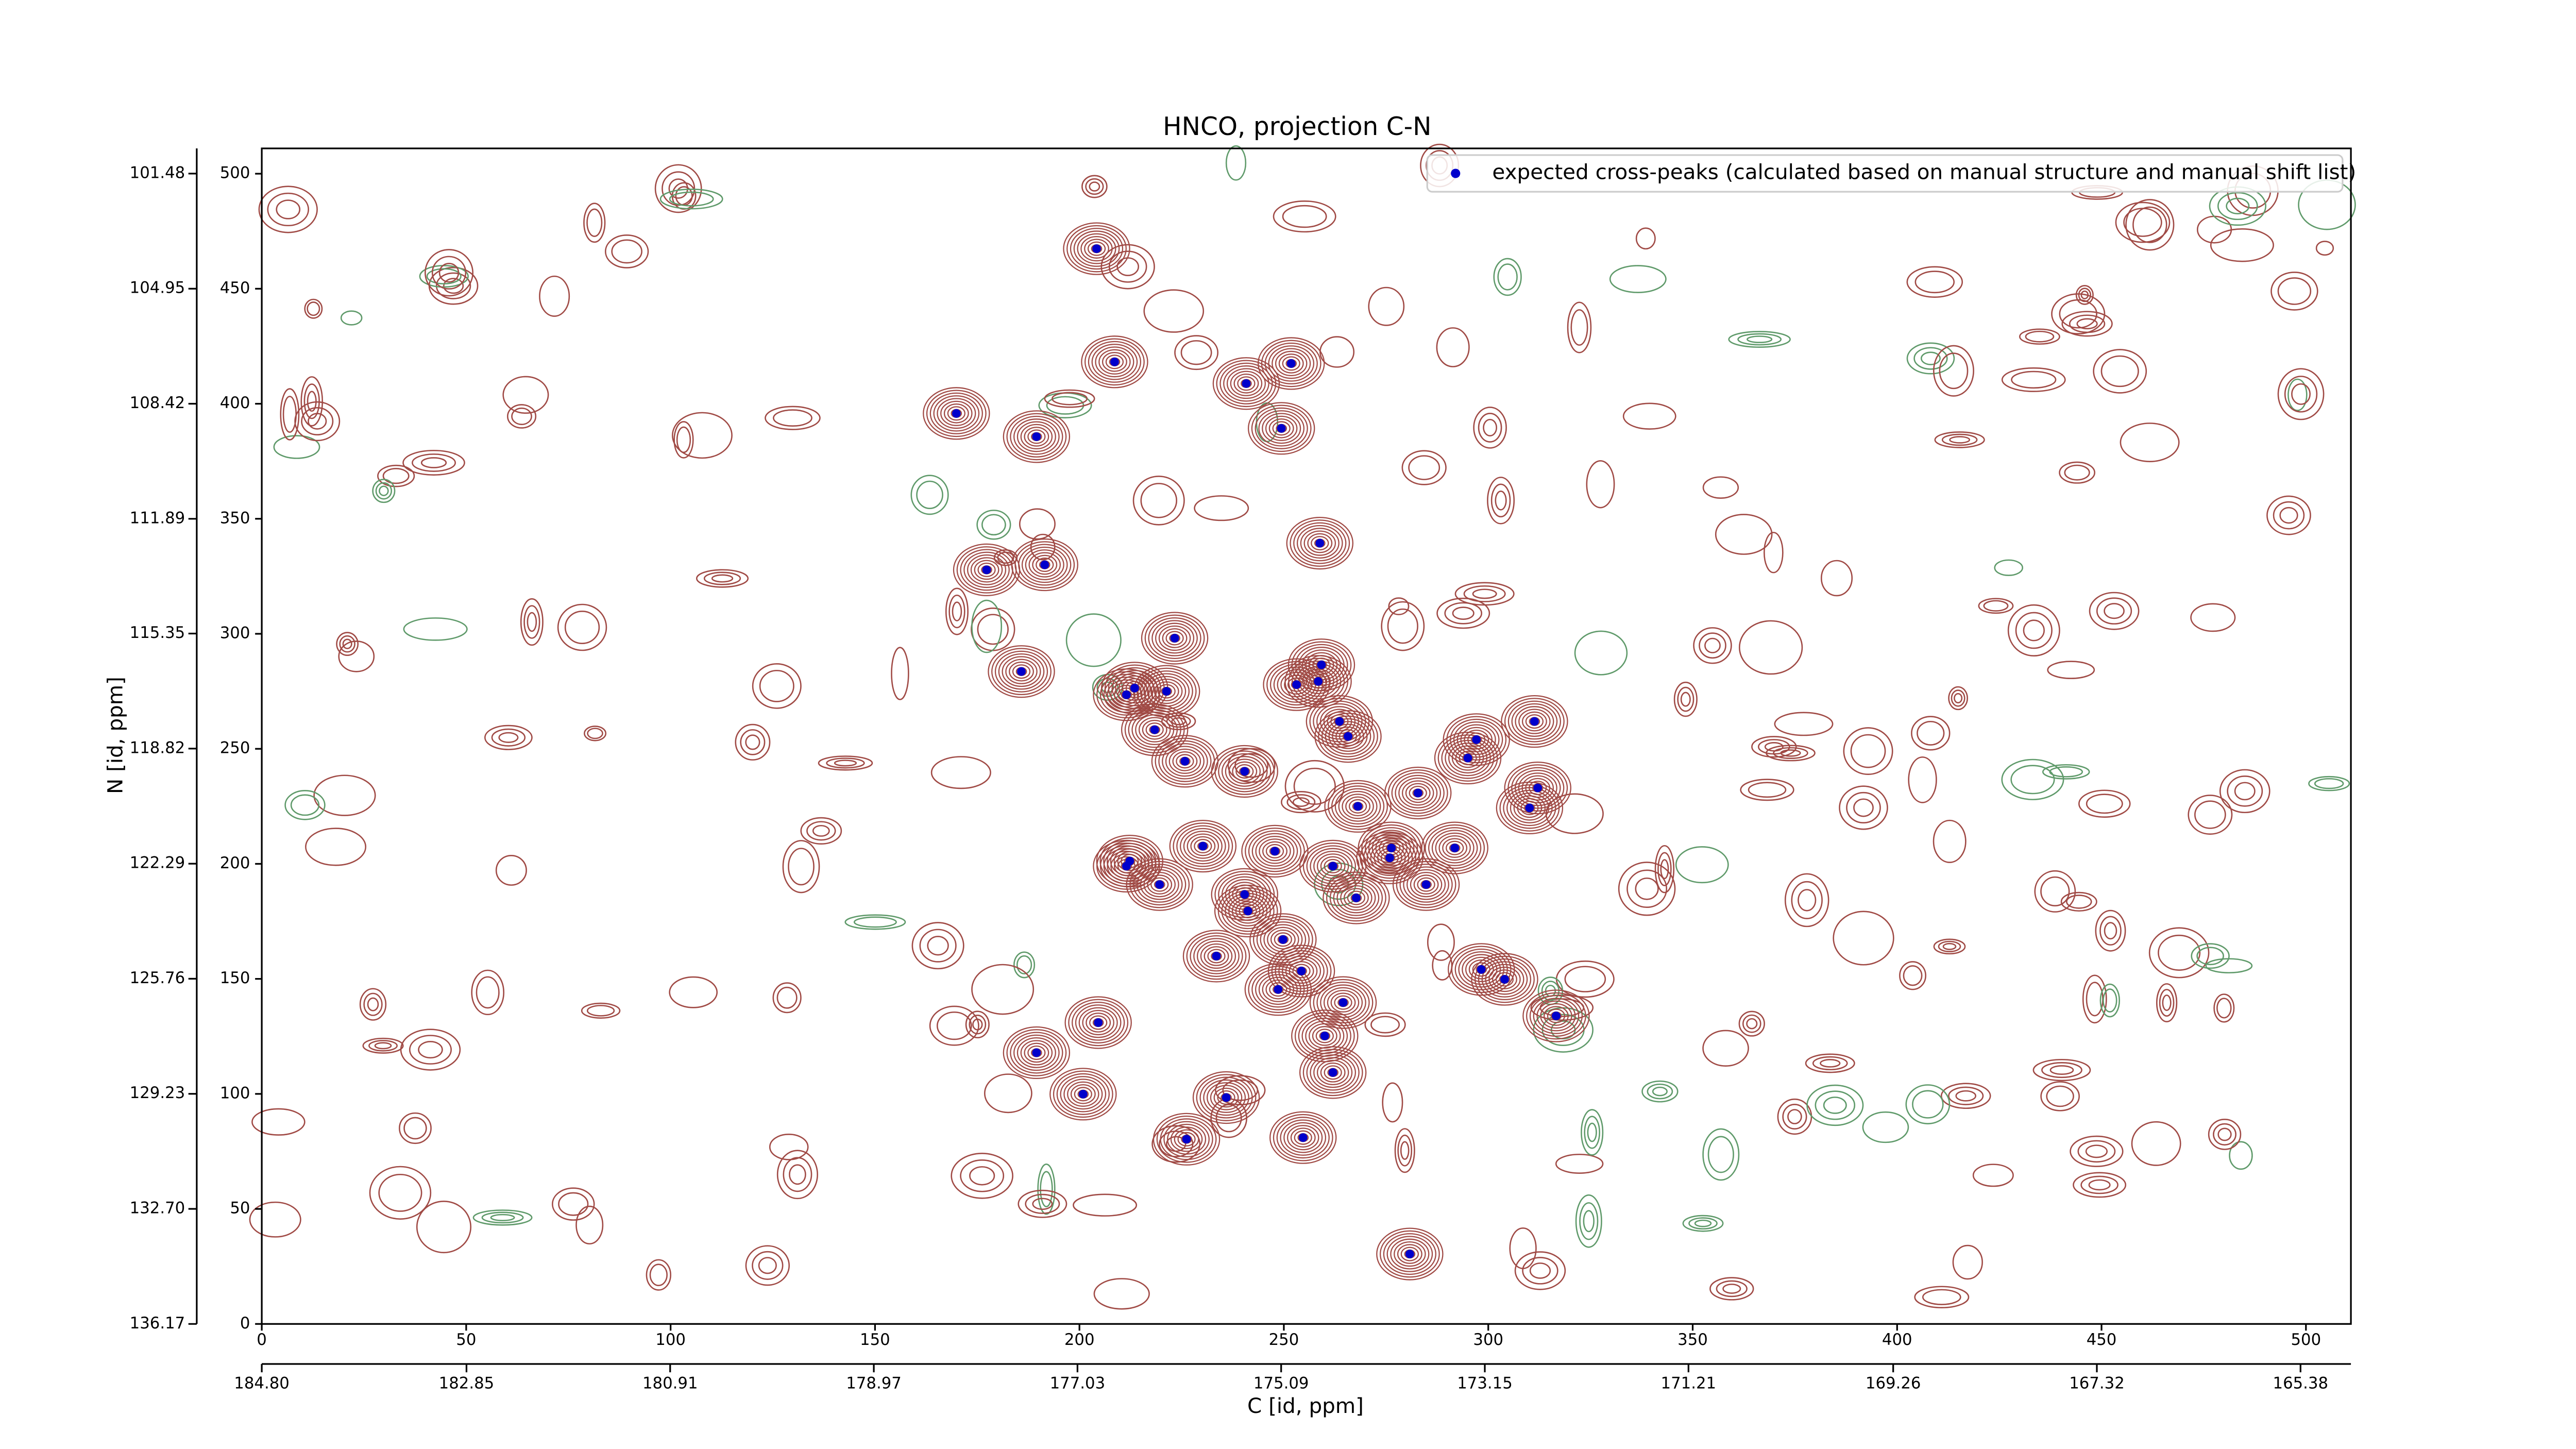 The width and height of the screenshot is (2576, 1449). I want to click on x2-tick-label: 169.26, so click(1893, 1383).